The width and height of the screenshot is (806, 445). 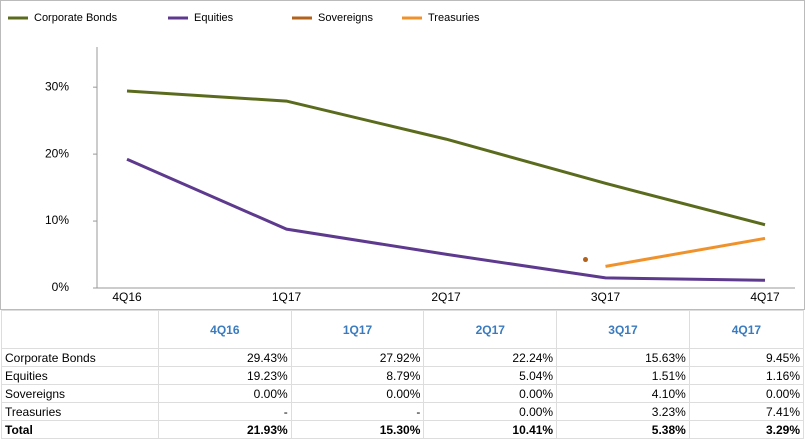 What do you see at coordinates (623, 375) in the screenshot?
I see `table-cell: 1.51%` at bounding box center [623, 375].